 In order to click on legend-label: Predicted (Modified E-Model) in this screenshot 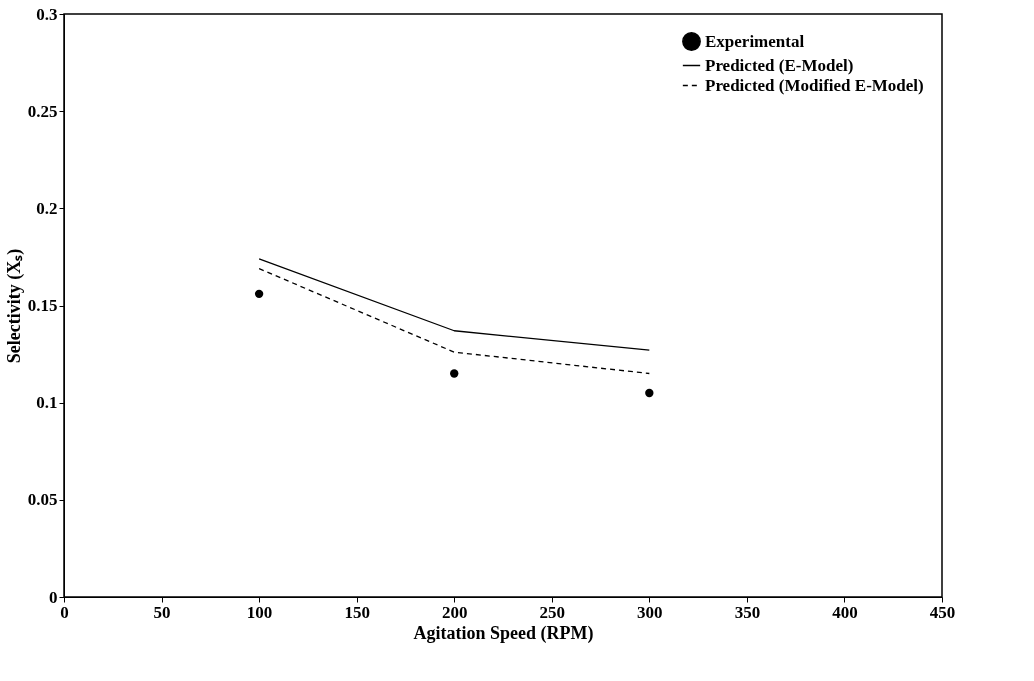, I will do `click(814, 85)`.